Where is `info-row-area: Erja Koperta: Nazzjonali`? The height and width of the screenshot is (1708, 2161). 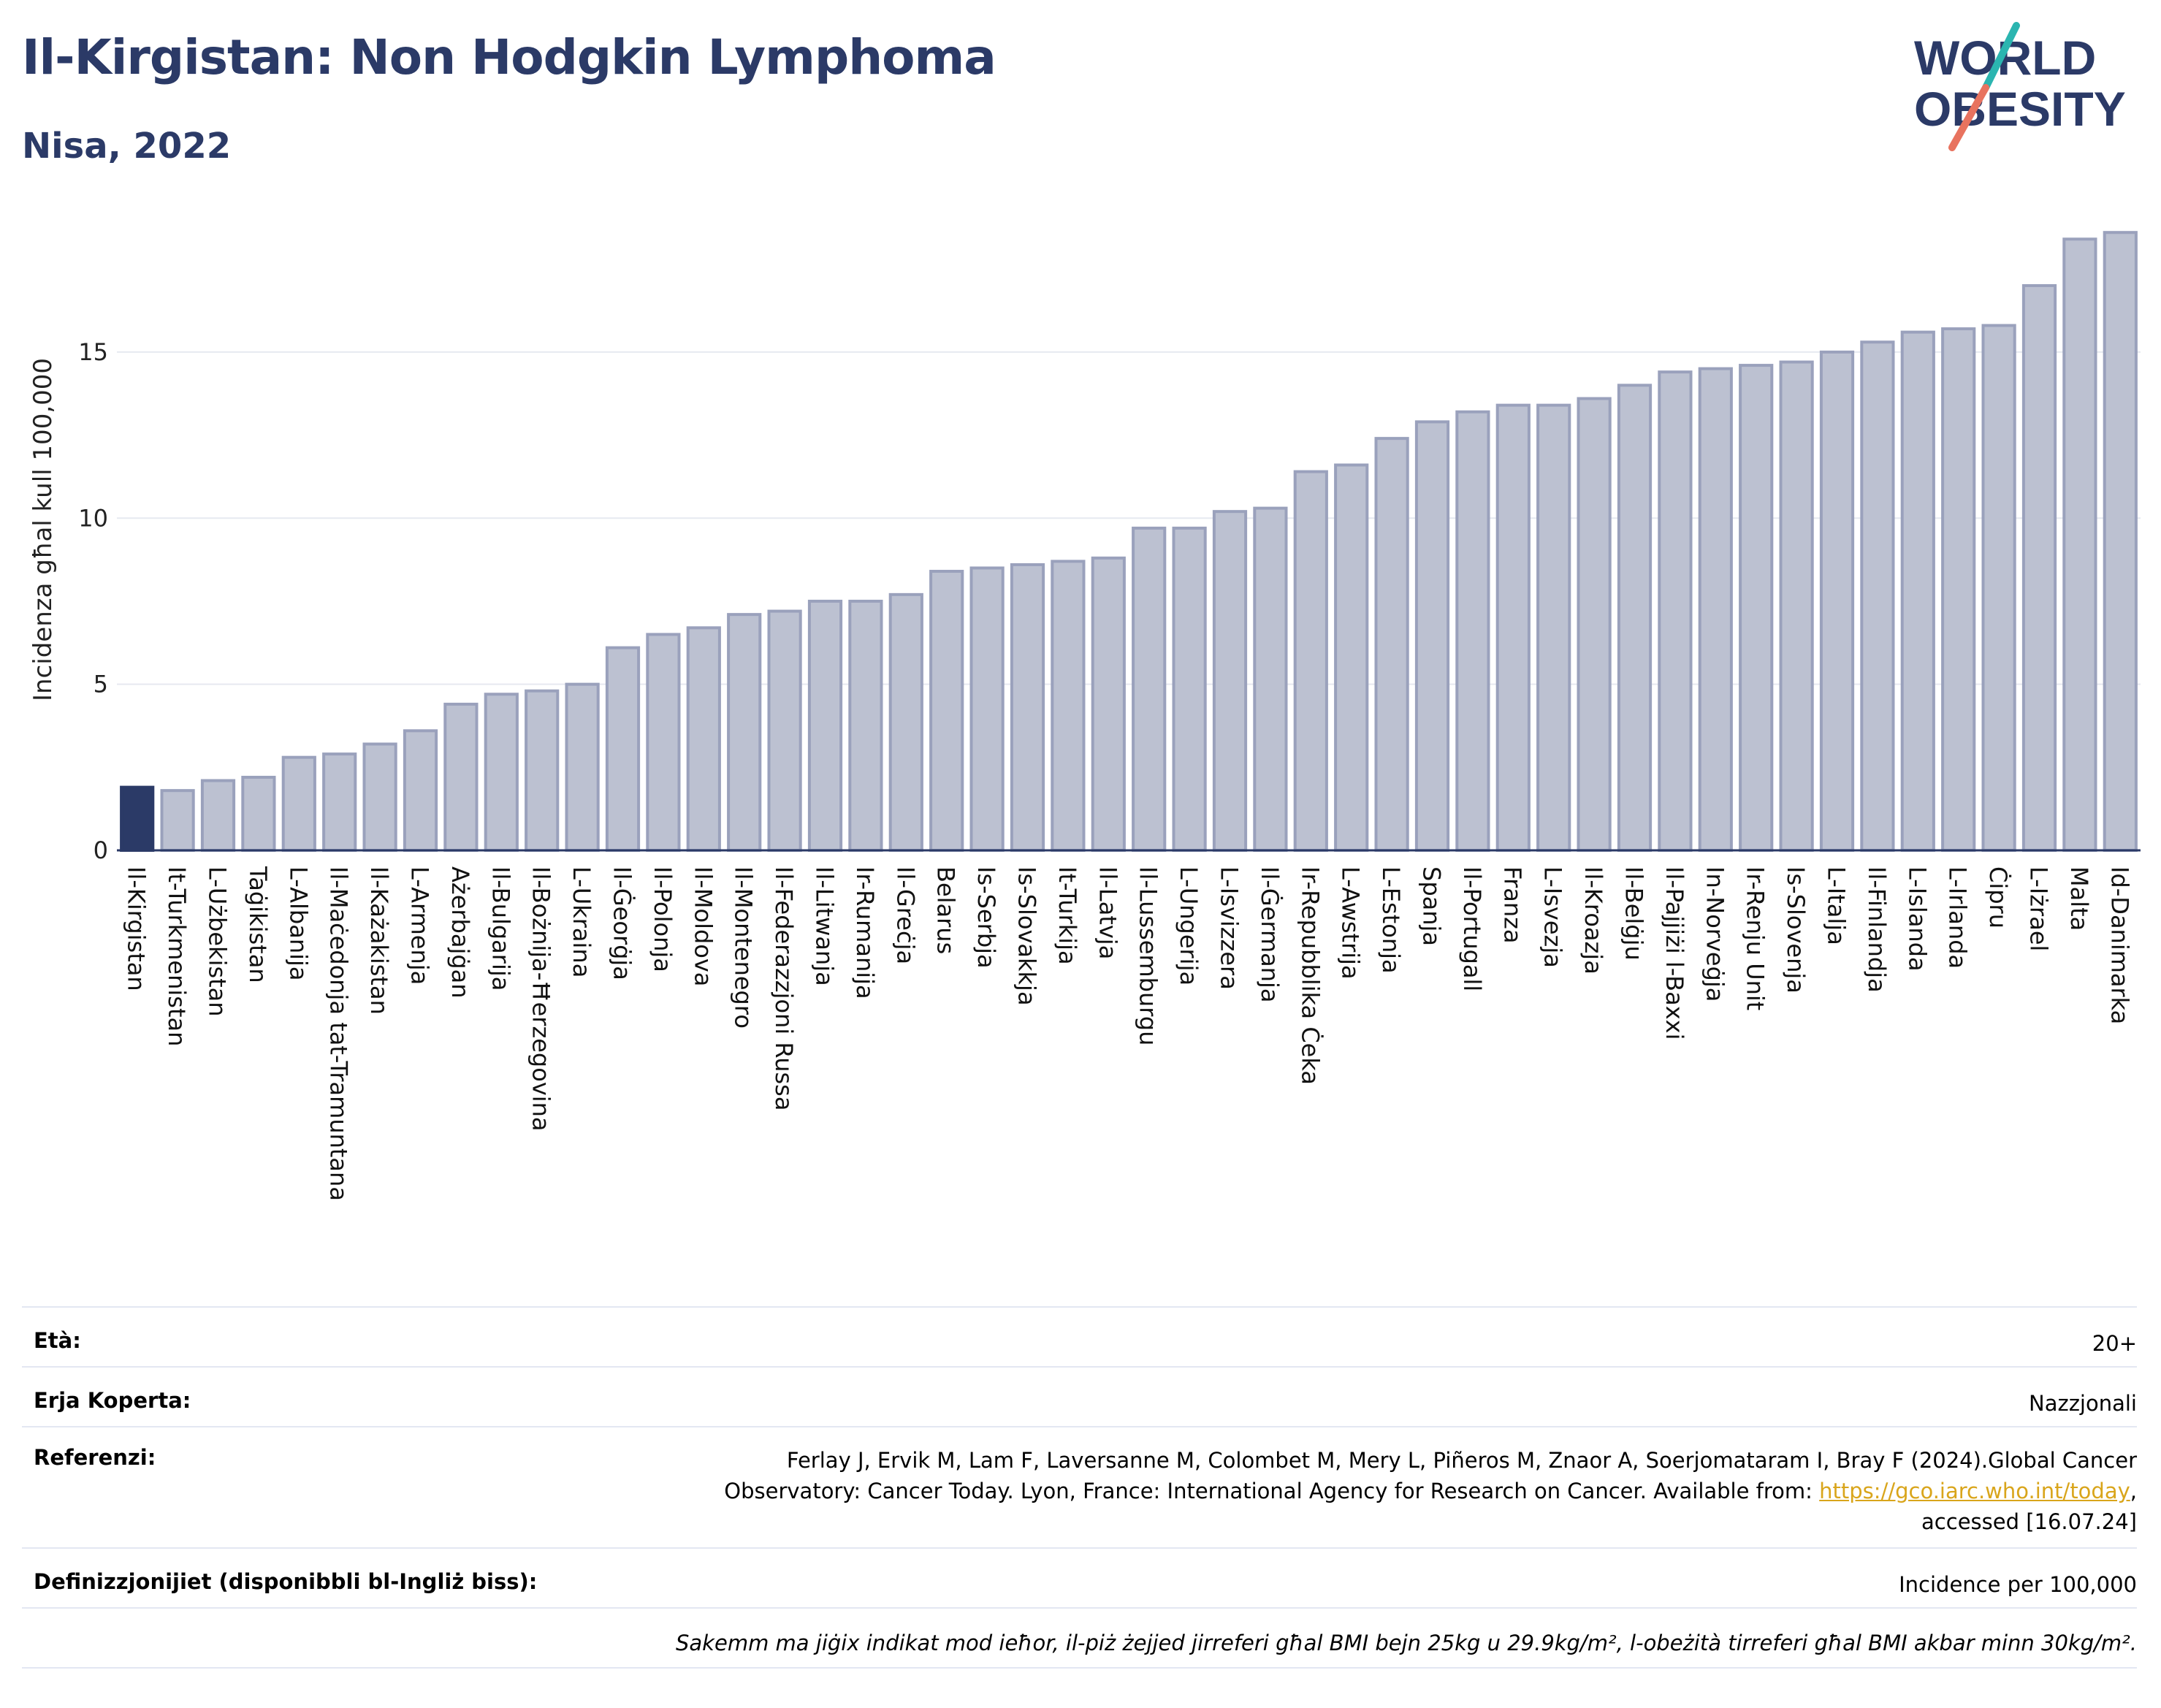 info-row-area: Erja Koperta: Nazzjonali is located at coordinates (1079, 1402).